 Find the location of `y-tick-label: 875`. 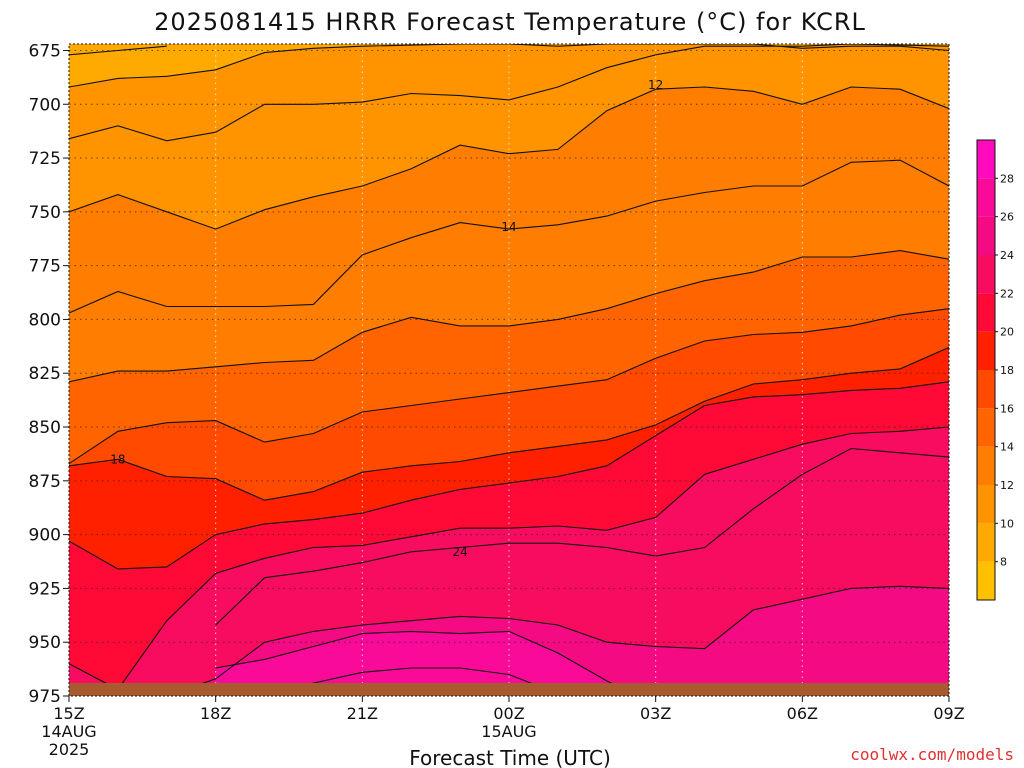

y-tick-label: 875 is located at coordinates (45, 482).